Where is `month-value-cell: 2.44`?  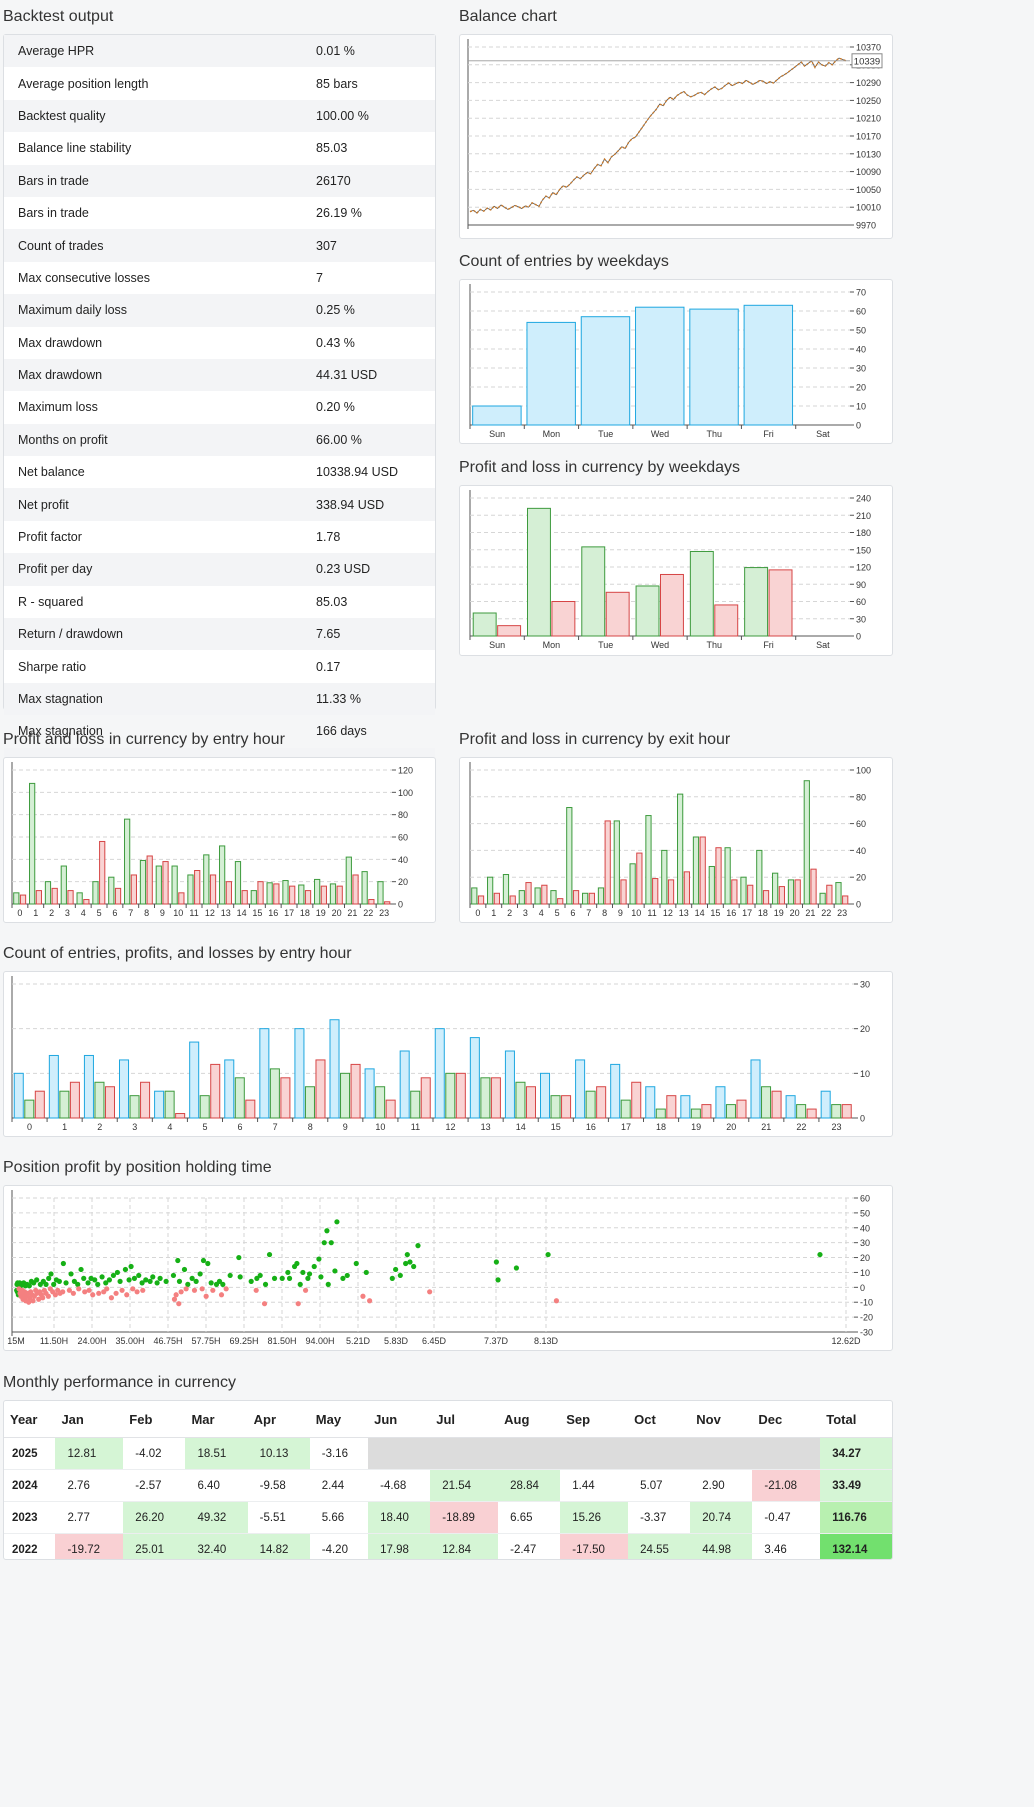 month-value-cell: 2.44 is located at coordinates (339, 1485).